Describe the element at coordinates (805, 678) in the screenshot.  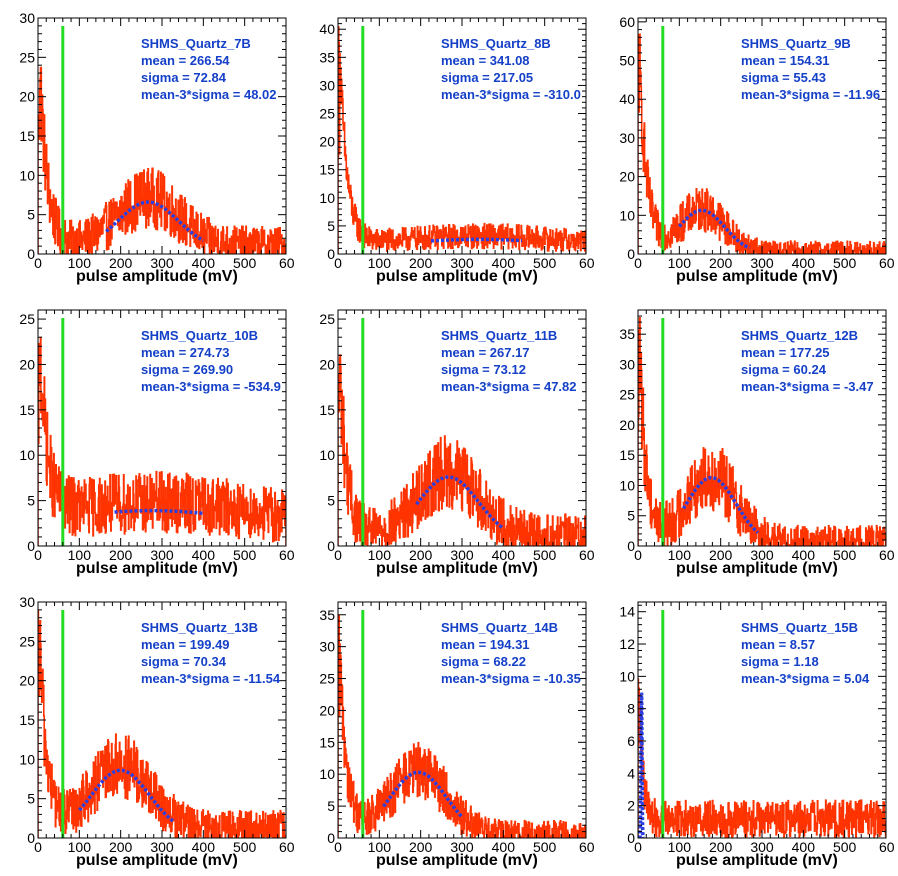
I see `stat-line: mean-3*sigma = 5.04` at that location.